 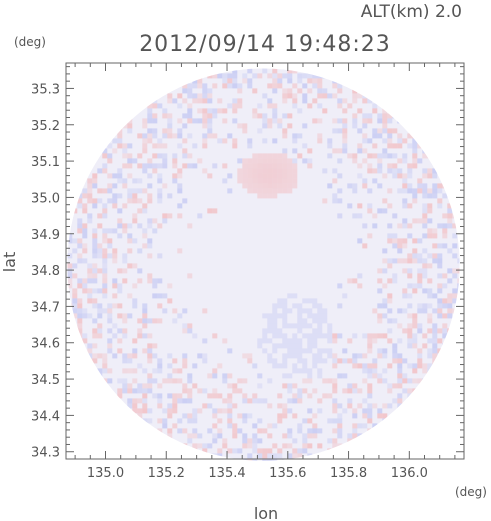 What do you see at coordinates (9, 262) in the screenshot?
I see `y-axis-label: lat` at bounding box center [9, 262].